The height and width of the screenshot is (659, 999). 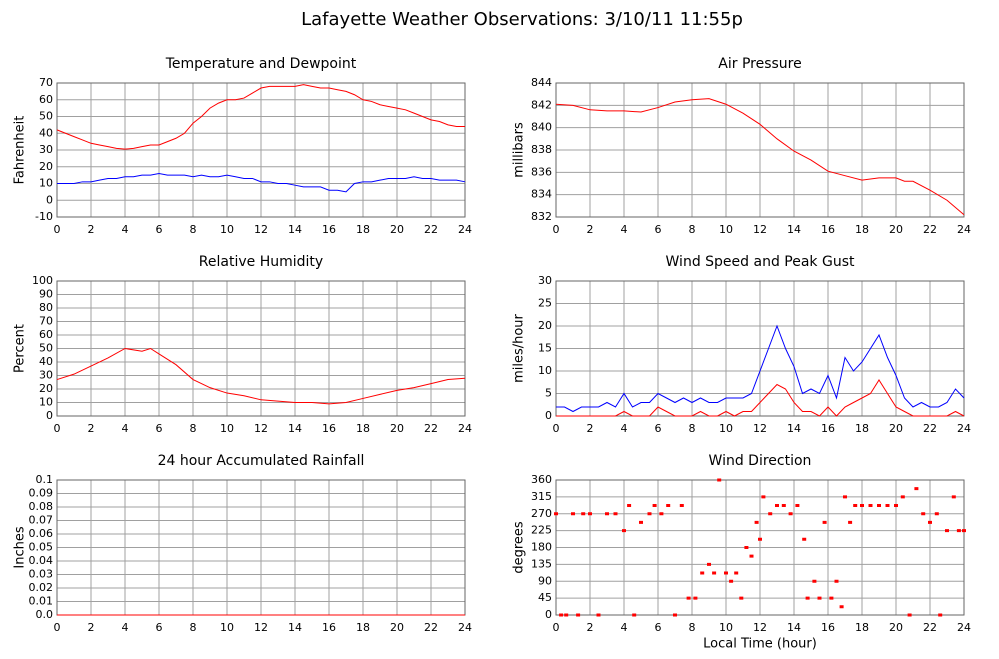 What do you see at coordinates (41, 560) in the screenshot?
I see `y-tick-label: 0.04` at bounding box center [41, 560].